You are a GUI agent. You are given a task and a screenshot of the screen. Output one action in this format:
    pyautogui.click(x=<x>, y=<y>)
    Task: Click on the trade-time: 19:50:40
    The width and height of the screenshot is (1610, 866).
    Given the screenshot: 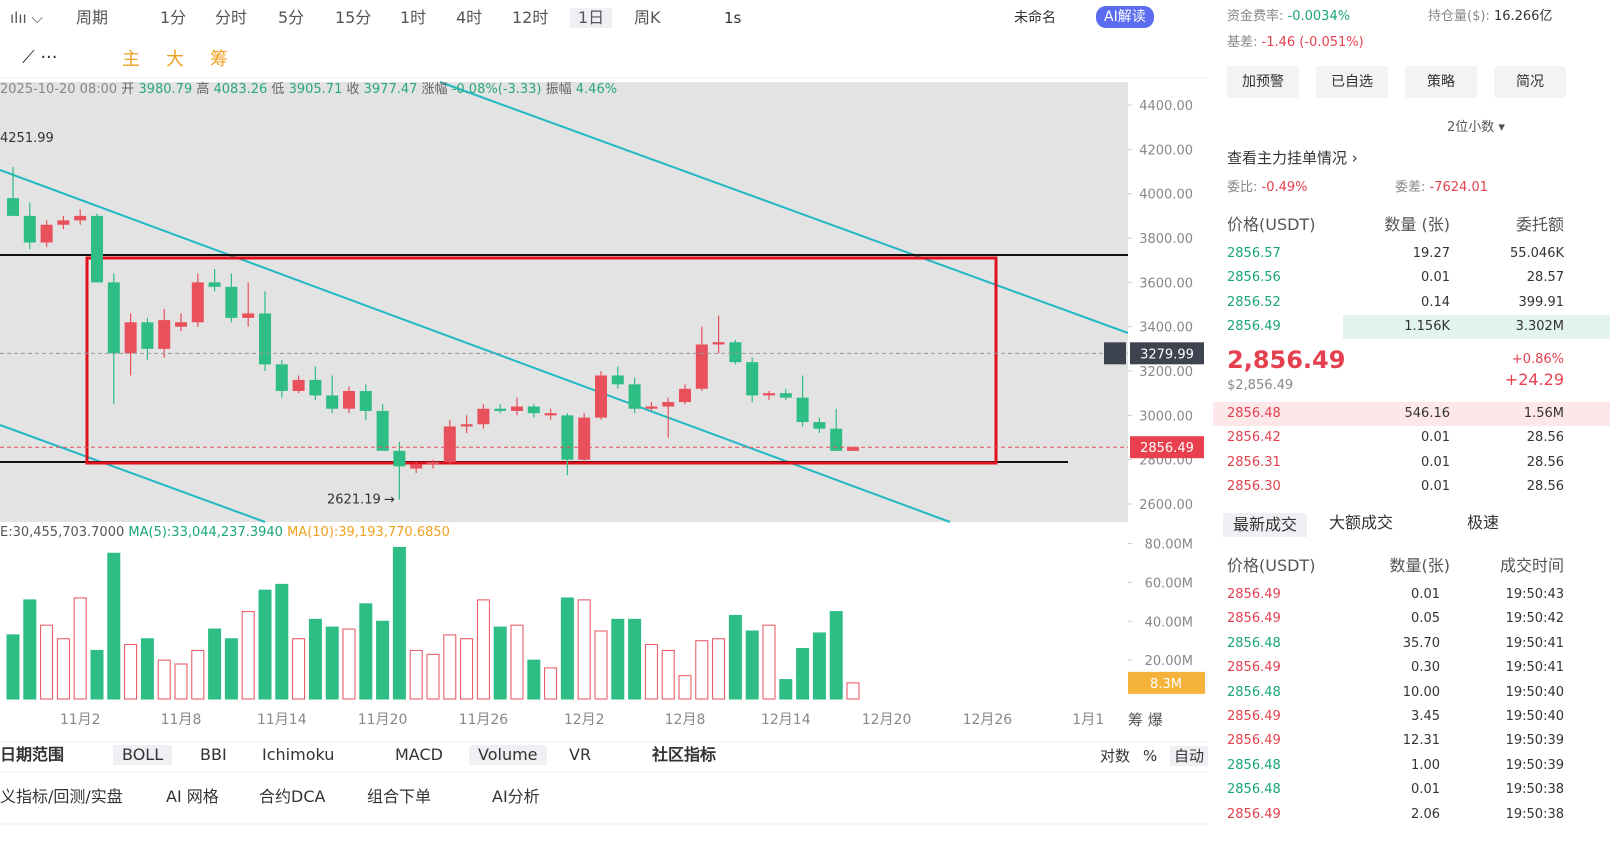 What is the action you would take?
    pyautogui.click(x=1534, y=692)
    